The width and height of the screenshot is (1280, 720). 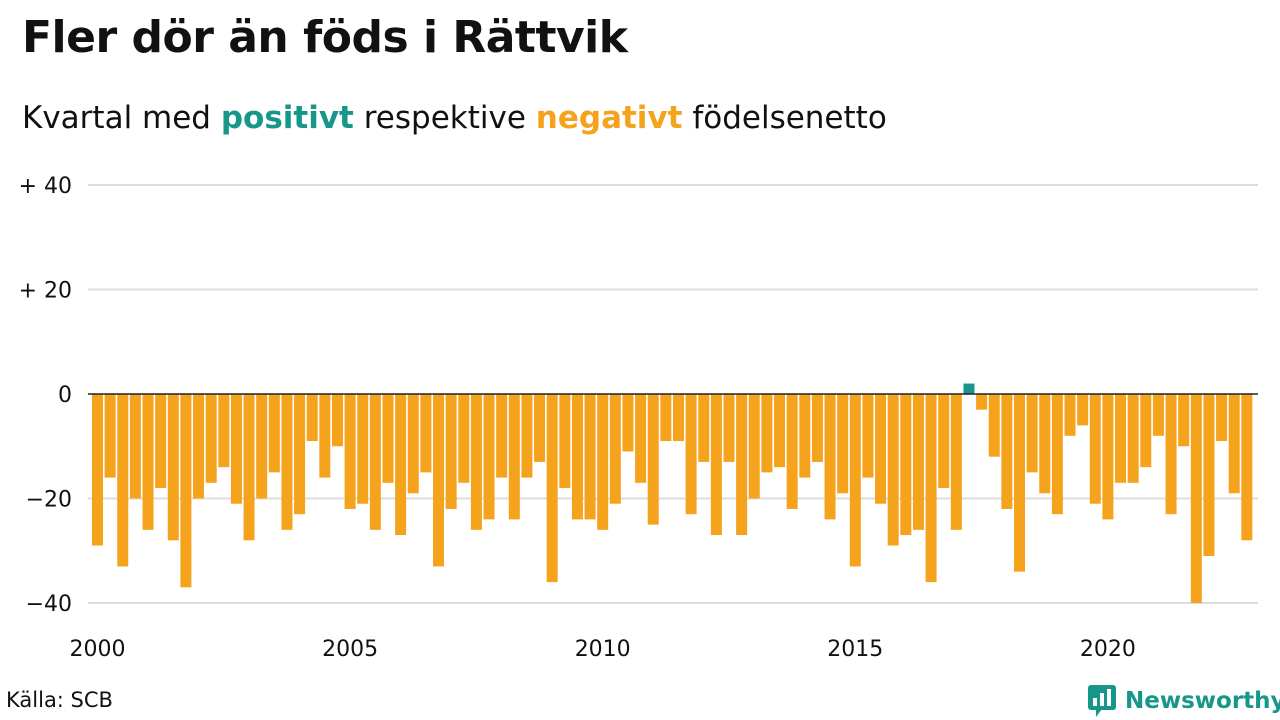 What do you see at coordinates (1108, 649) in the screenshot?
I see `x-tick-label: 2020` at bounding box center [1108, 649].